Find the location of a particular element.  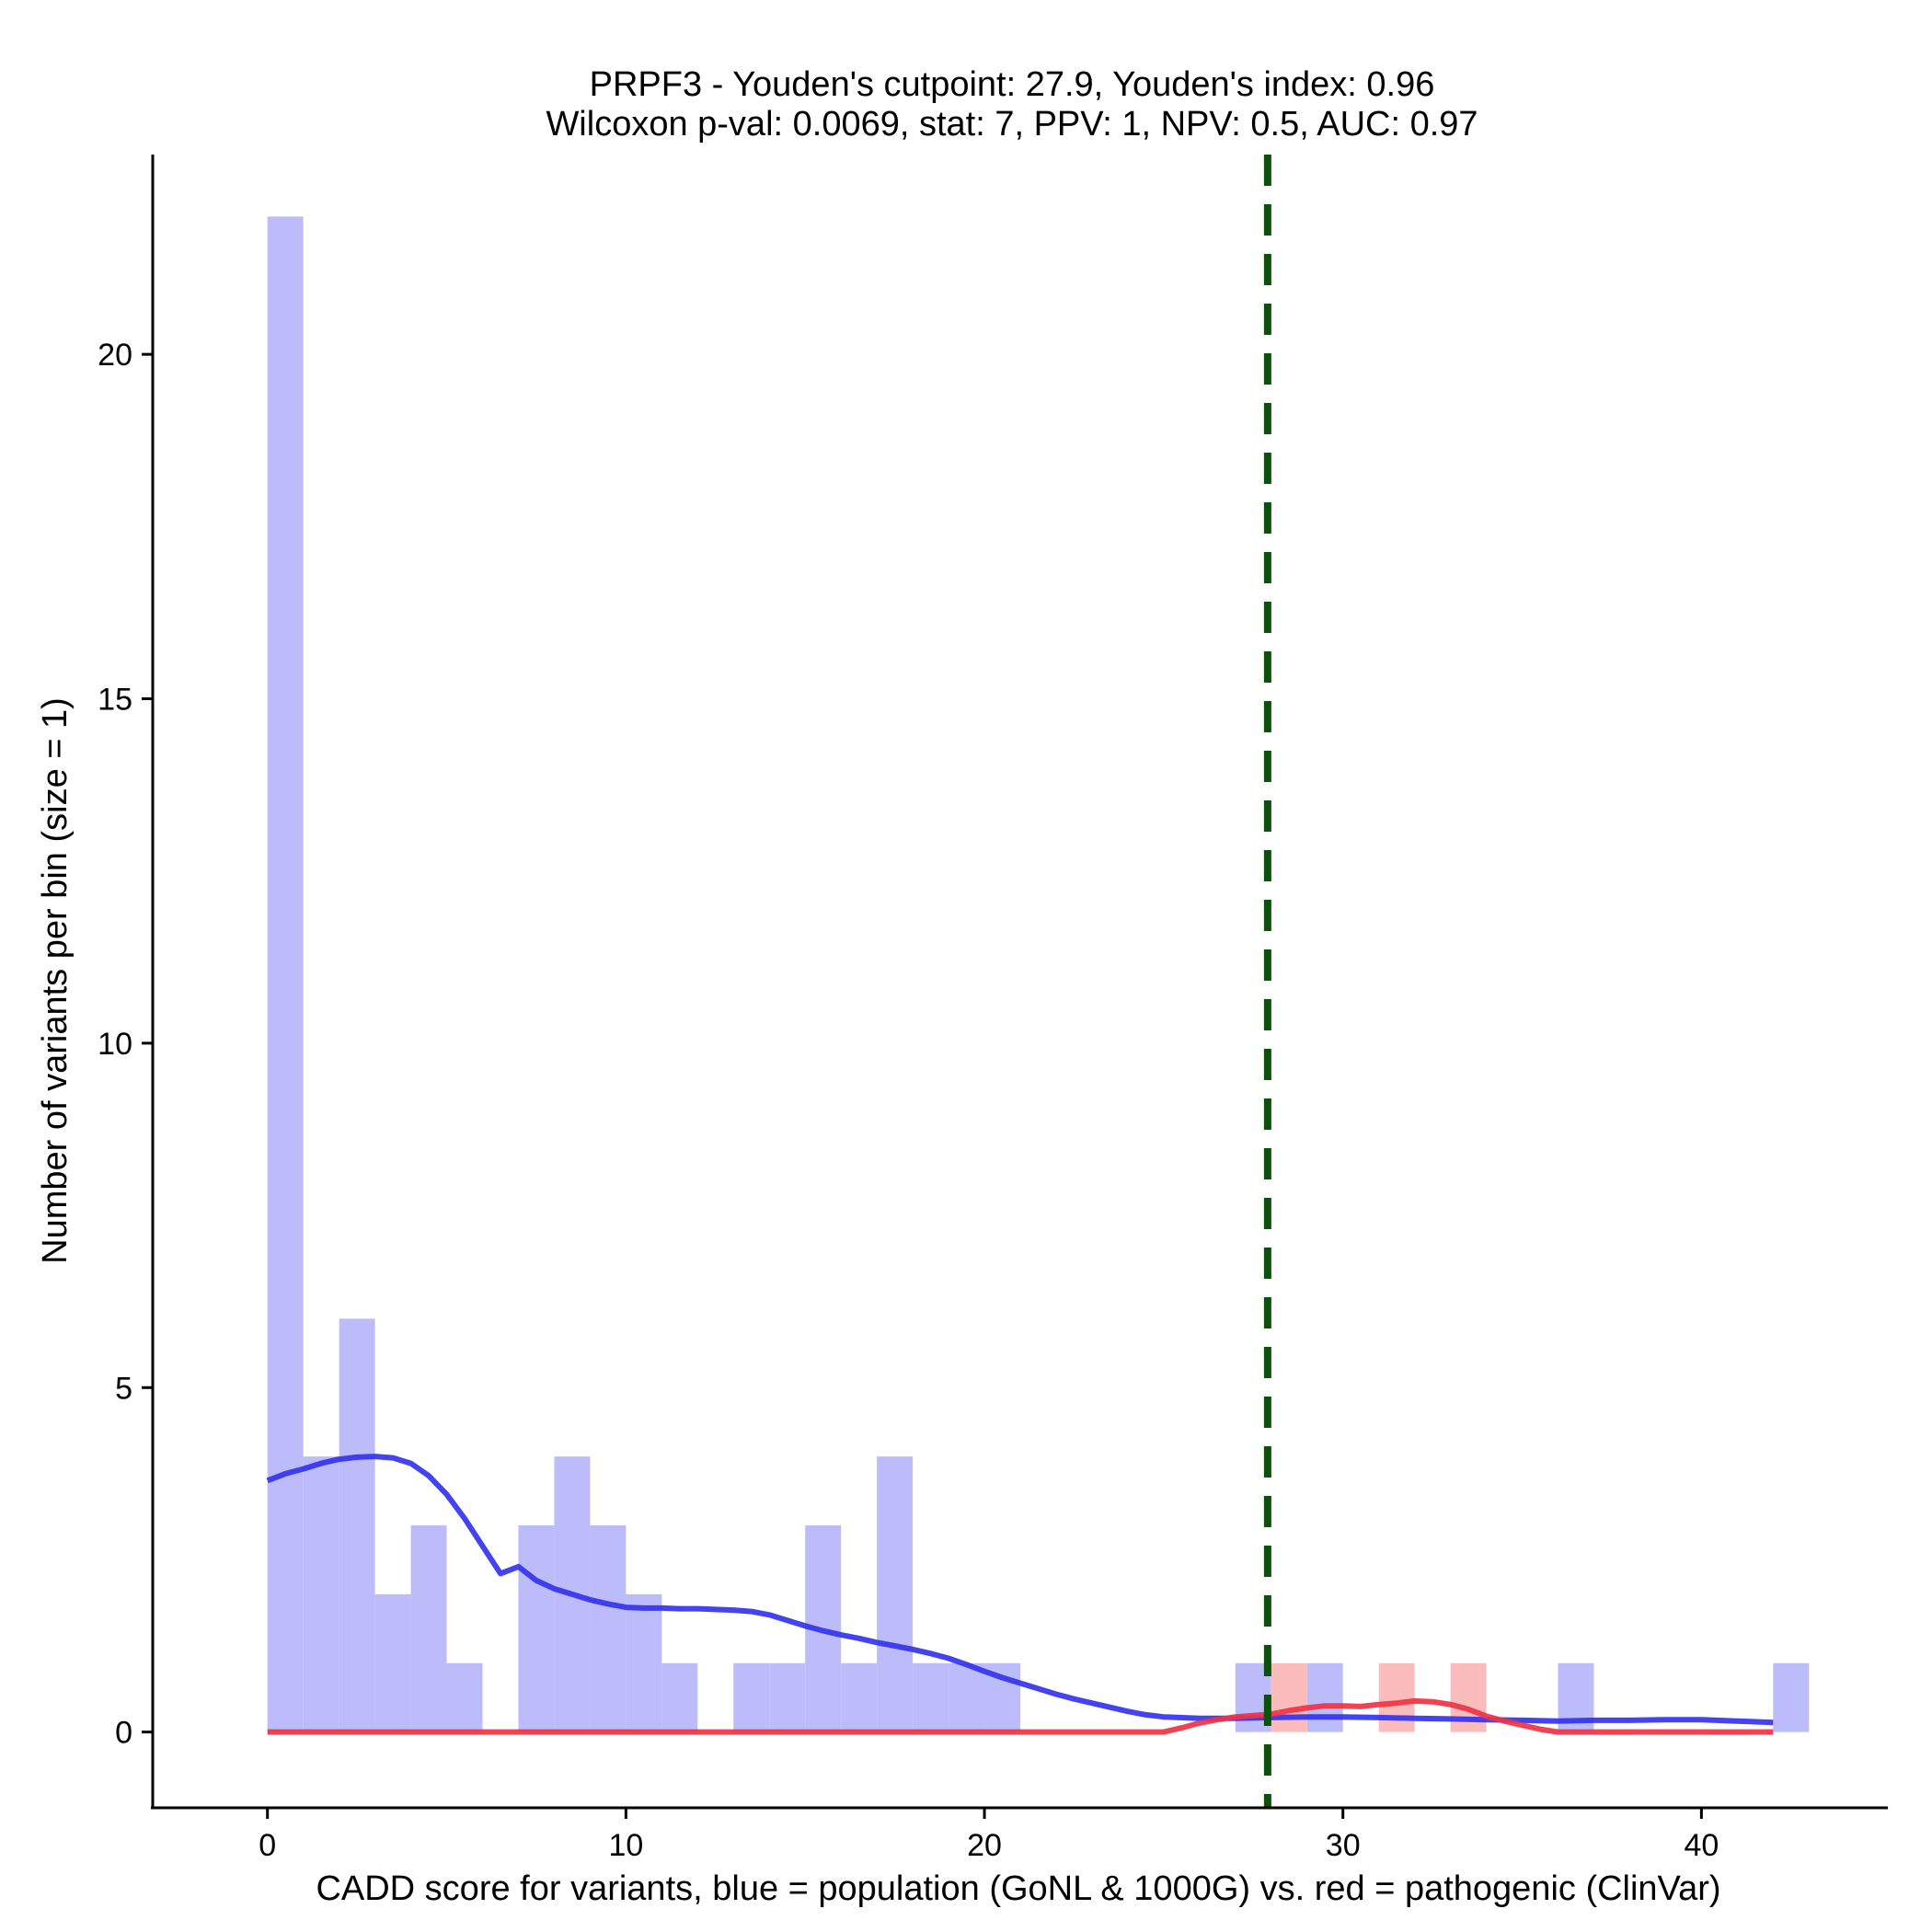

y-axis-ticks: 0 5 10 15 20 is located at coordinates (126, 1044).